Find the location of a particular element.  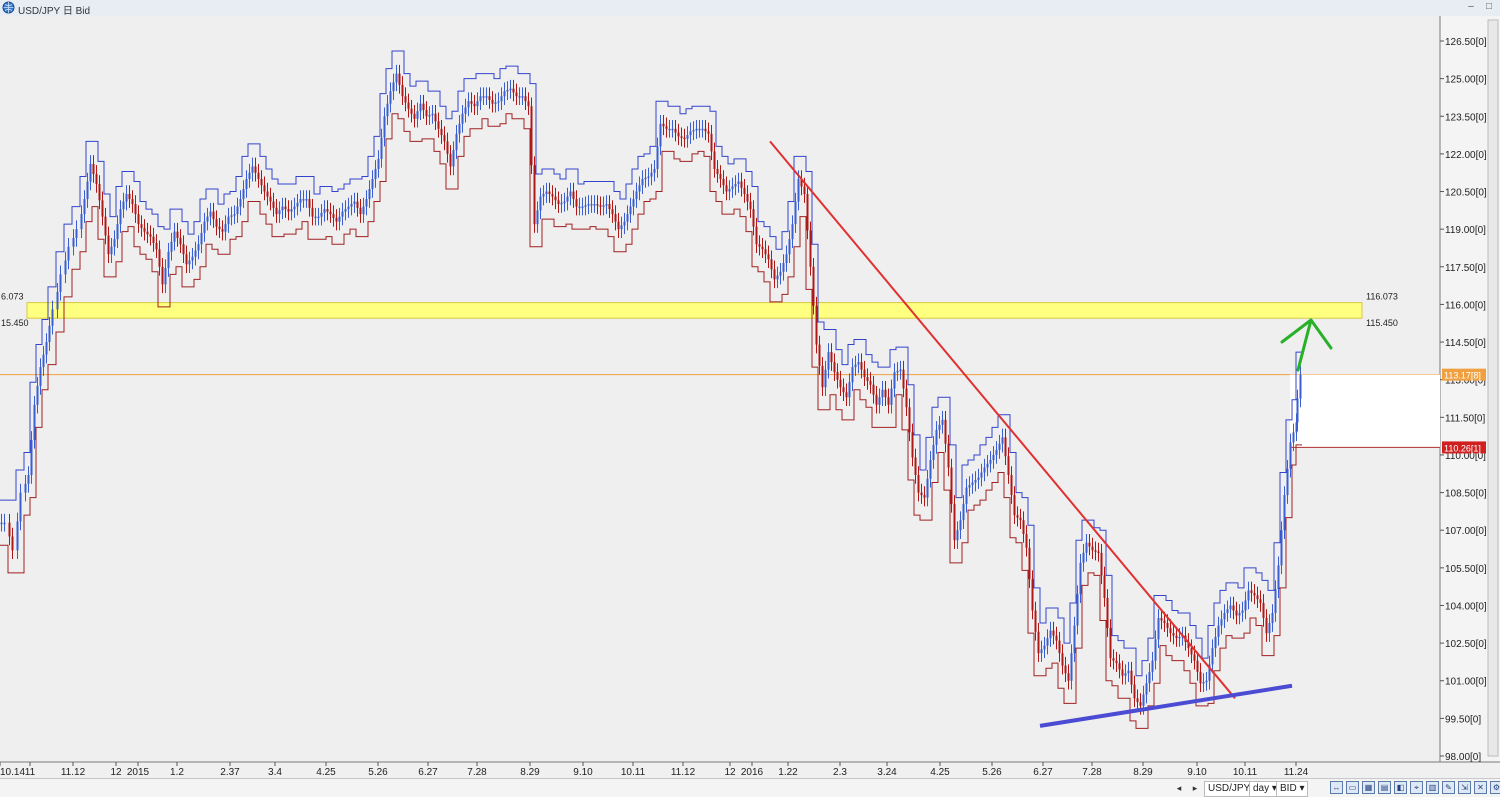

chart-tool-button: ▦ is located at coordinates (1368, 787).